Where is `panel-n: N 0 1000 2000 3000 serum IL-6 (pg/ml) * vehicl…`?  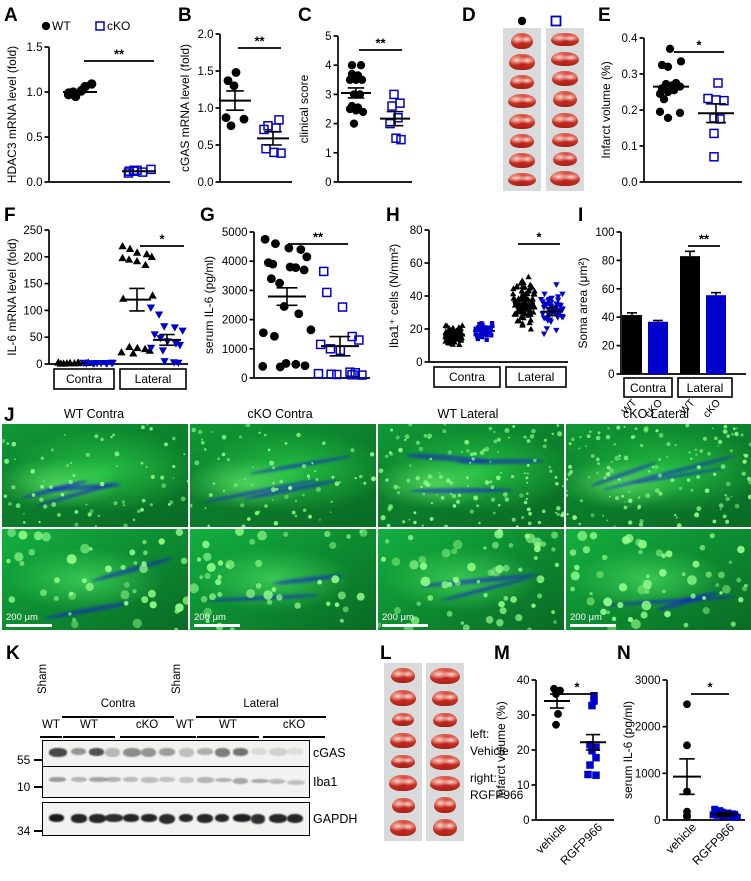
panel-n: N 0 1000 2000 3000 serum IL-6 (pg/ml) * vehicl… is located at coordinates (683, 760).